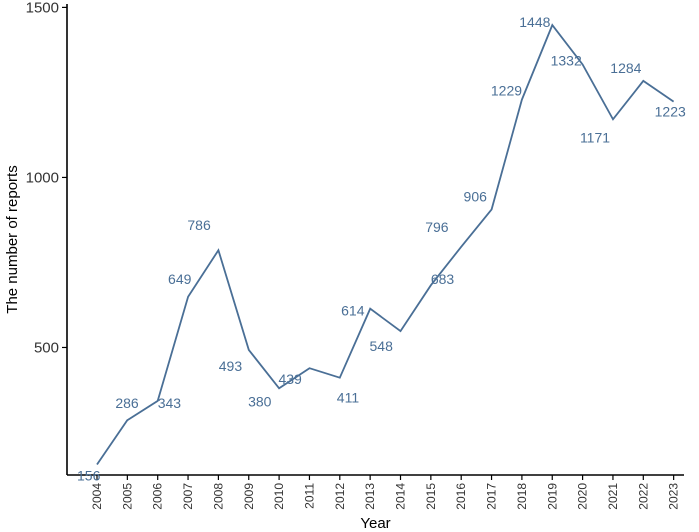  Describe the element at coordinates (348, 398) in the screenshot. I see `data-label: 411` at that location.